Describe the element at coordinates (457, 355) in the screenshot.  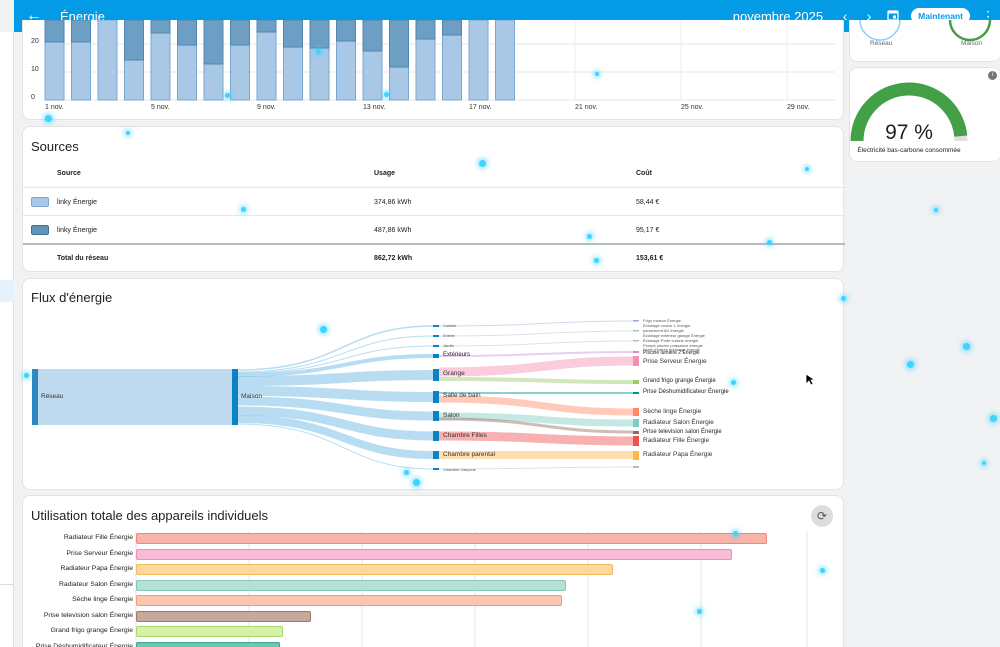
I see `sankey-label-room: Extérieurs` at that location.